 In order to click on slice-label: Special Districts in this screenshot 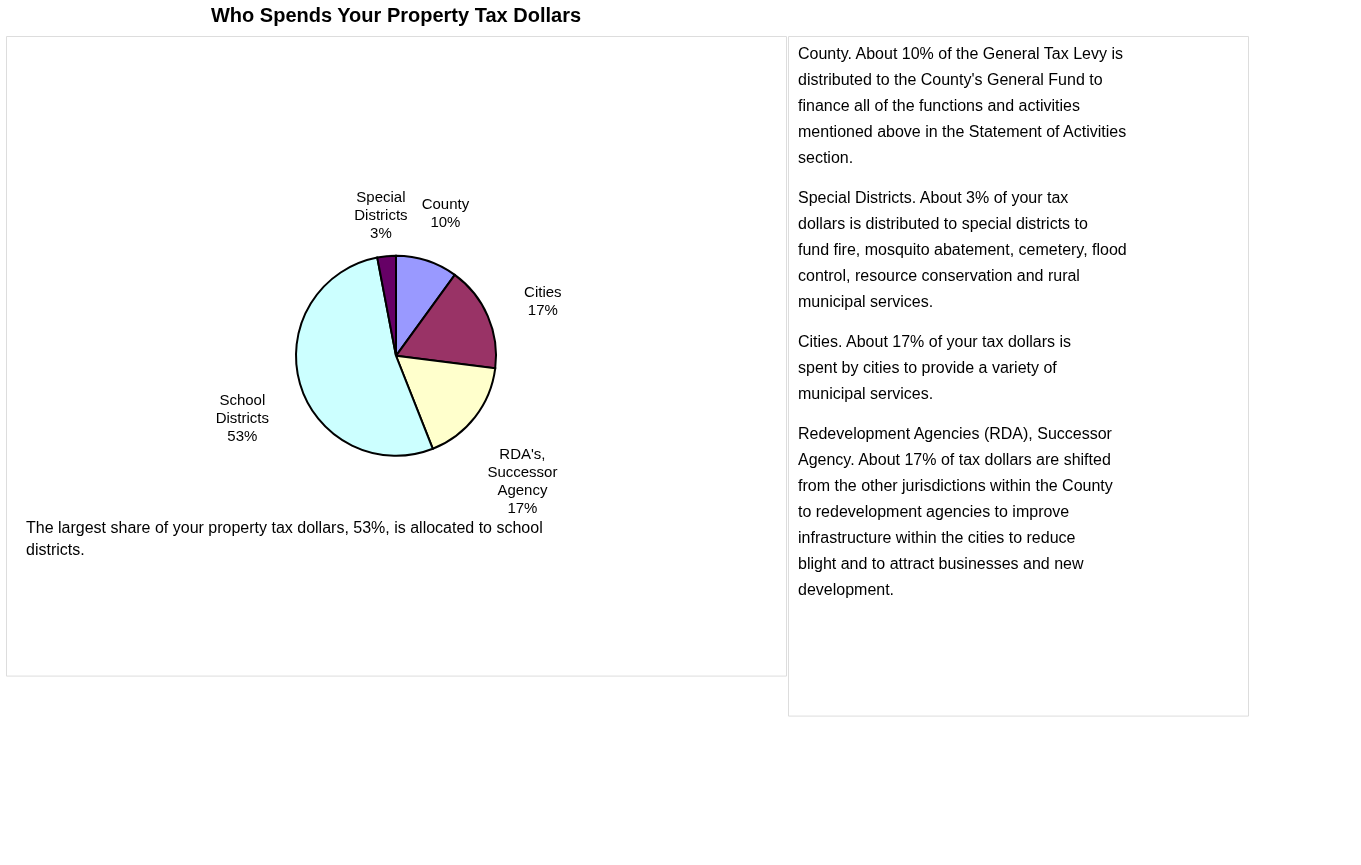, I will do `click(381, 205)`.